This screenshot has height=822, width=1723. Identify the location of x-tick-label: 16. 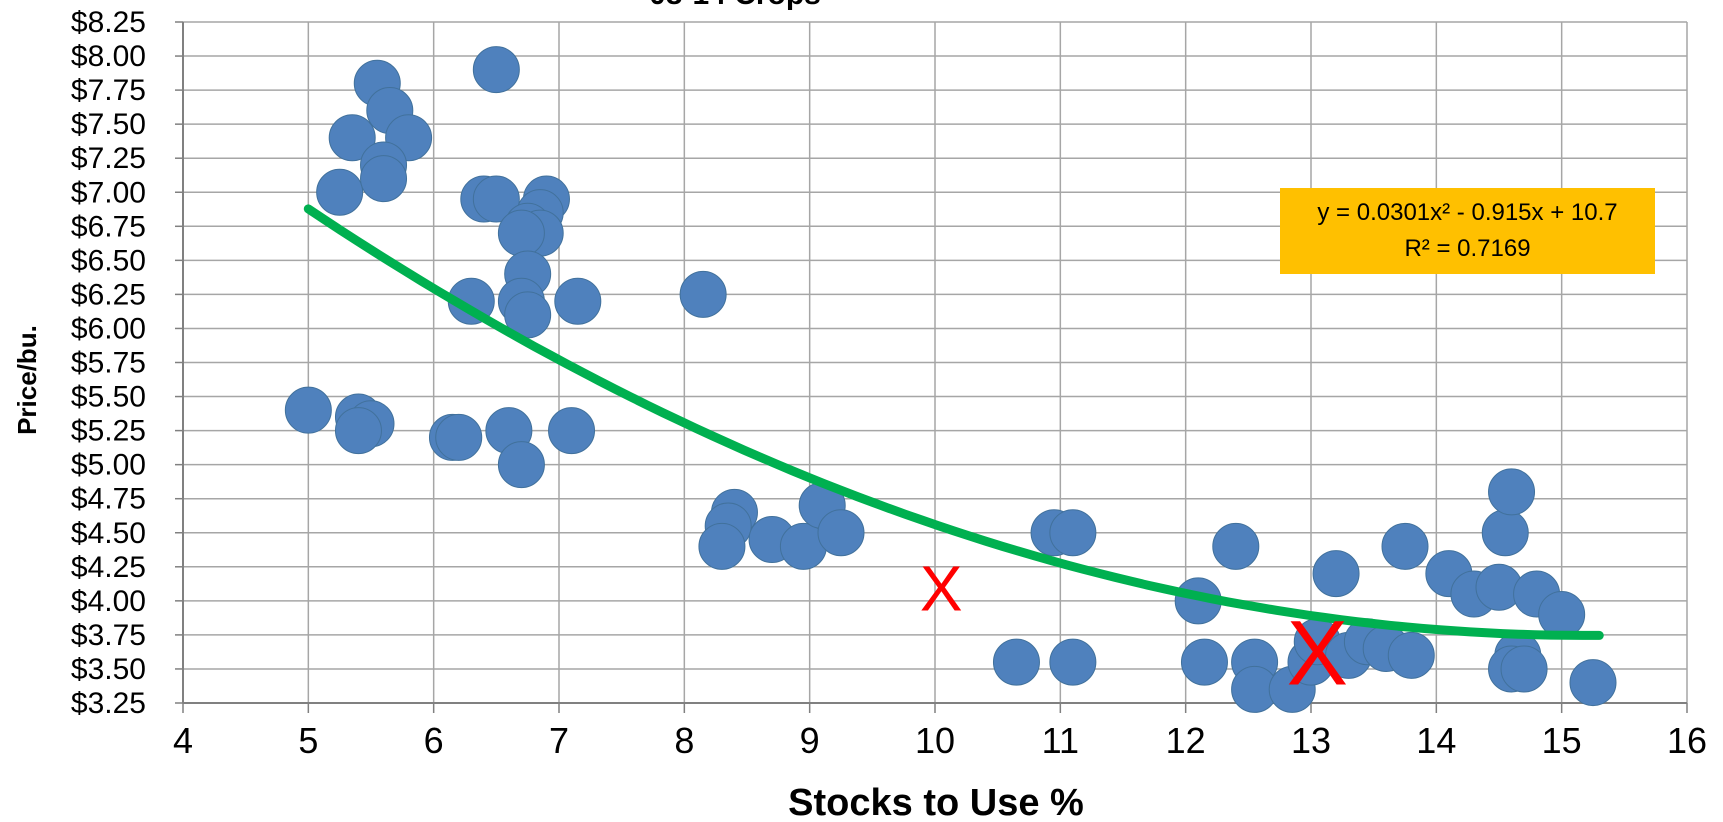
(1687, 740).